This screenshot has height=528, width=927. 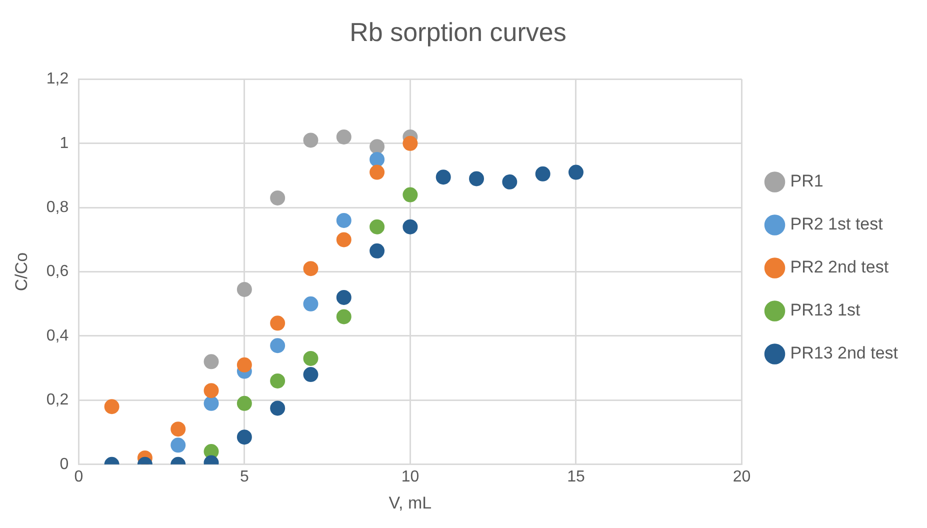 What do you see at coordinates (576, 477) in the screenshot?
I see `x-tick-label: 15` at bounding box center [576, 477].